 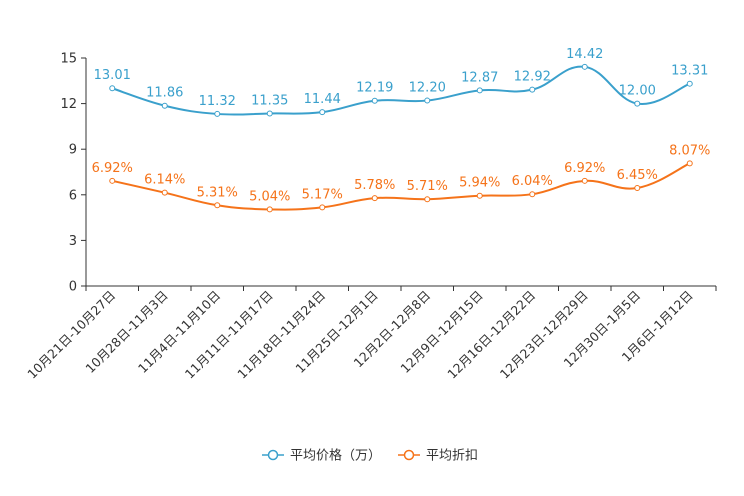 I want to click on x-tick-label: 11月18日-11月24日, so click(x=281, y=335).